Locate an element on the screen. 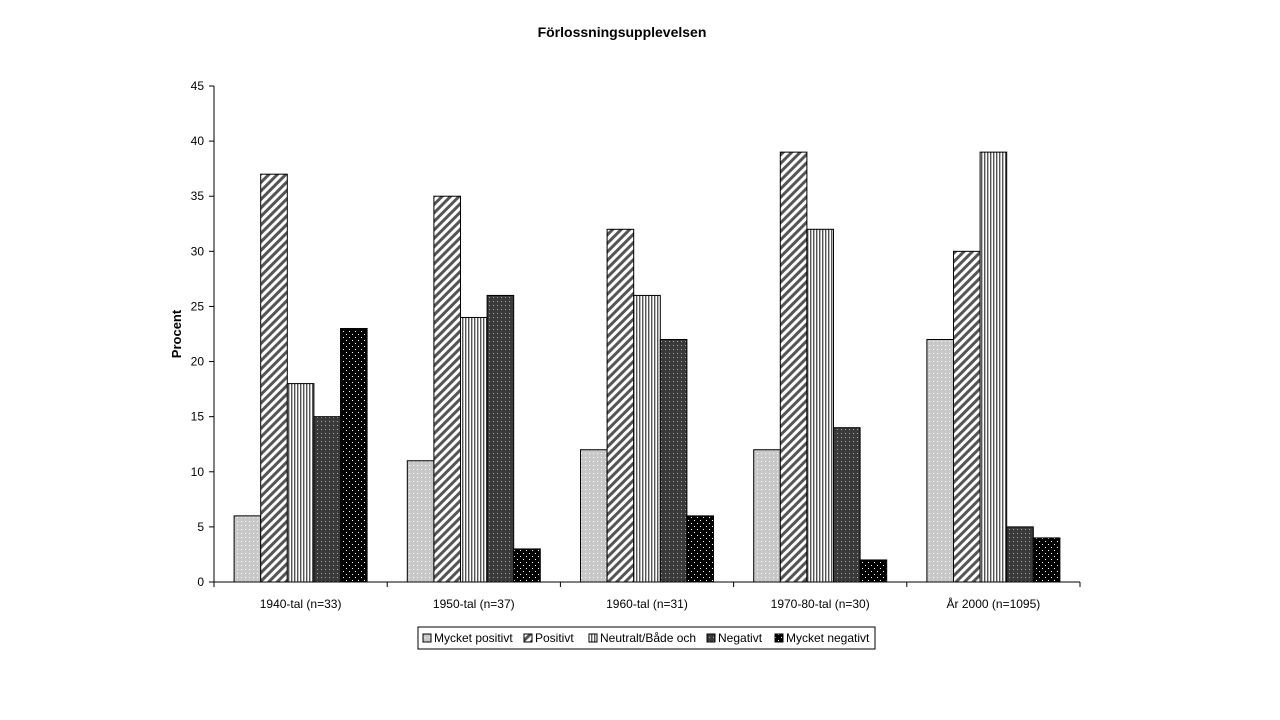 The image size is (1280, 720). legend-label: Negativt is located at coordinates (740, 638).